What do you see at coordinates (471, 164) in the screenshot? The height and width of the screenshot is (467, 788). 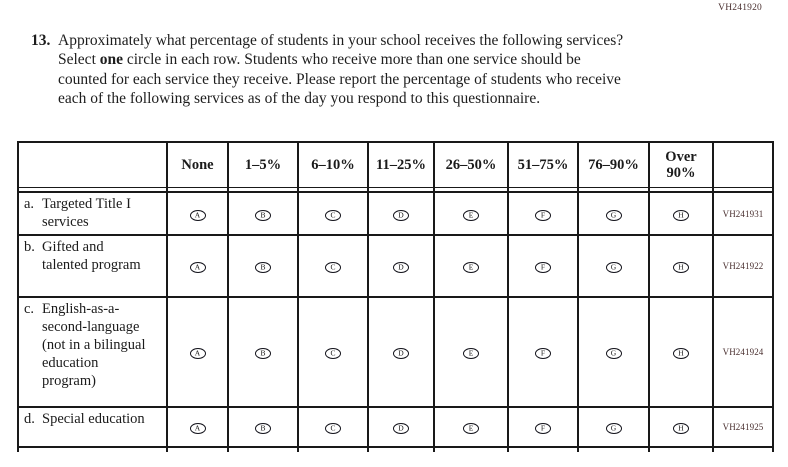 I see `column-header-26-50: 26–50%` at bounding box center [471, 164].